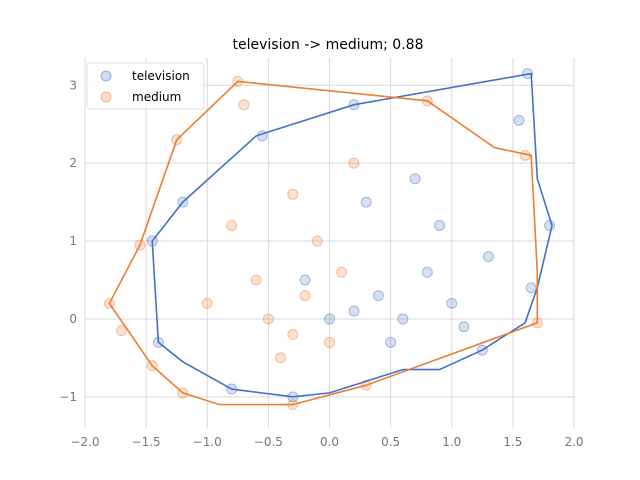  Describe the element at coordinates (73, 85) in the screenshot. I see `y-tick-label: 3` at that location.